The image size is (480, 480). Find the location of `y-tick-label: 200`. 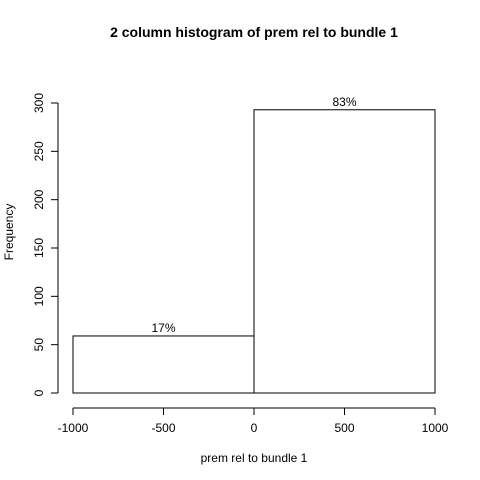

y-tick-label: 200 is located at coordinates (39, 199).